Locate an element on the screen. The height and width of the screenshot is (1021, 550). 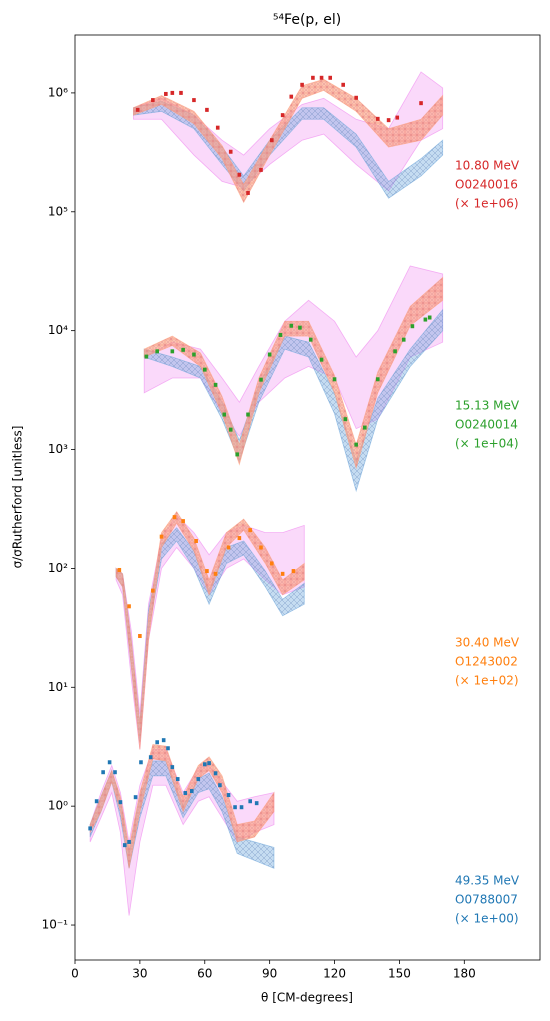
y-tick-label: 10⁰ is located at coordinates (58, 806).